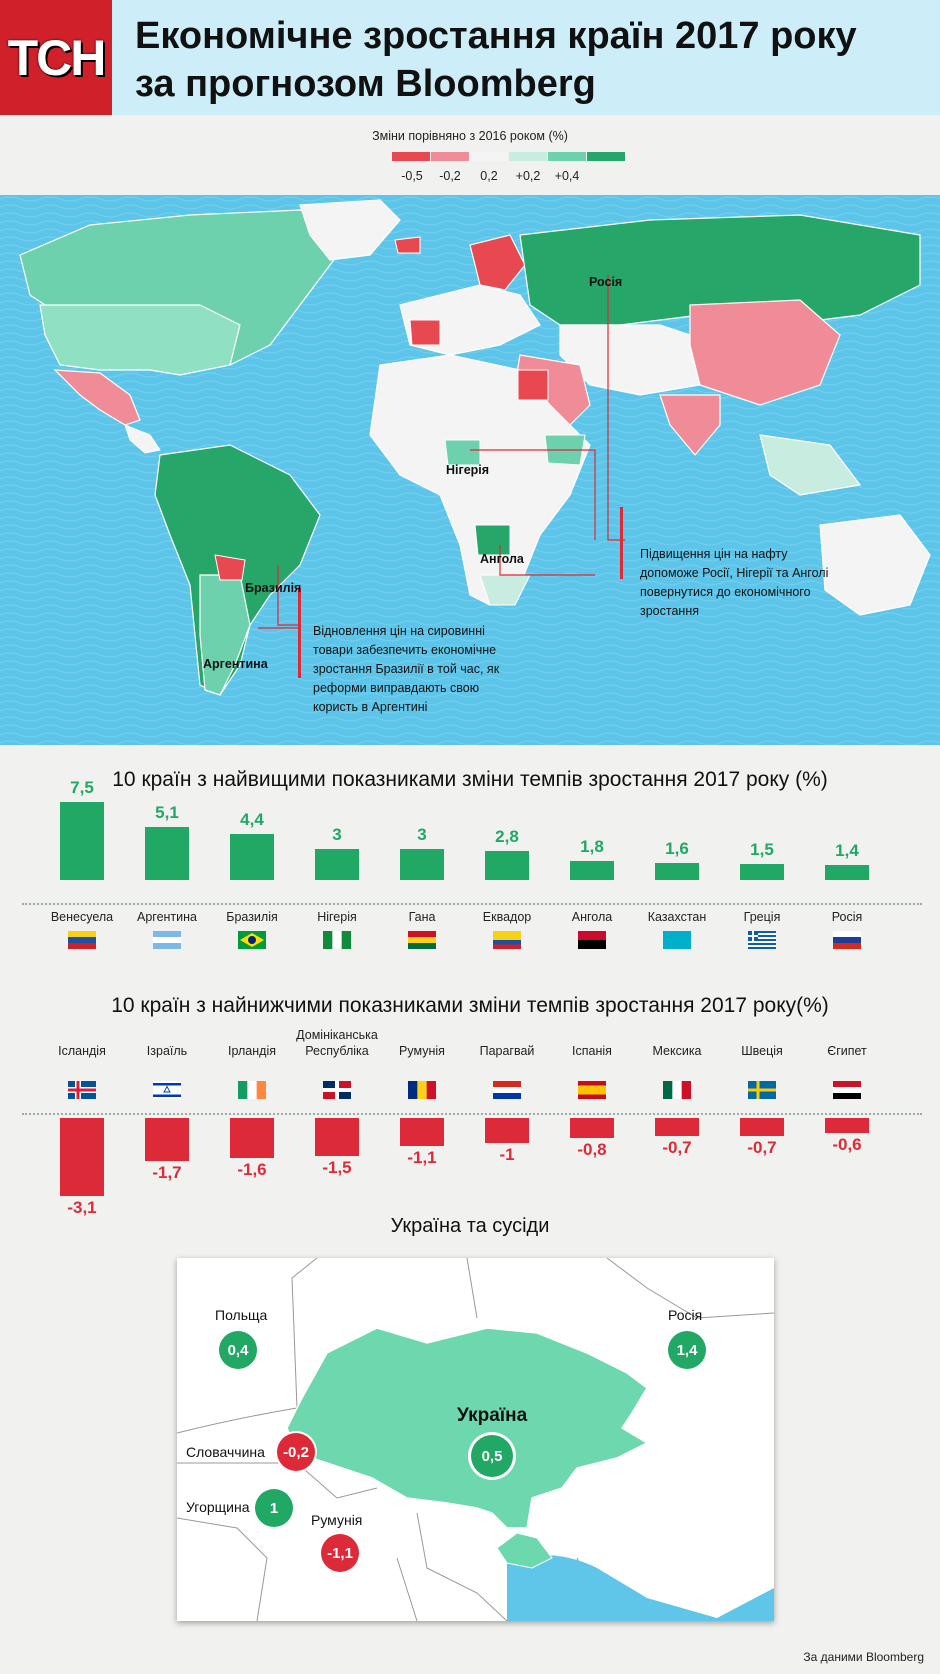  I want to click on bottom-chart-baseline, so click(472, 1114).